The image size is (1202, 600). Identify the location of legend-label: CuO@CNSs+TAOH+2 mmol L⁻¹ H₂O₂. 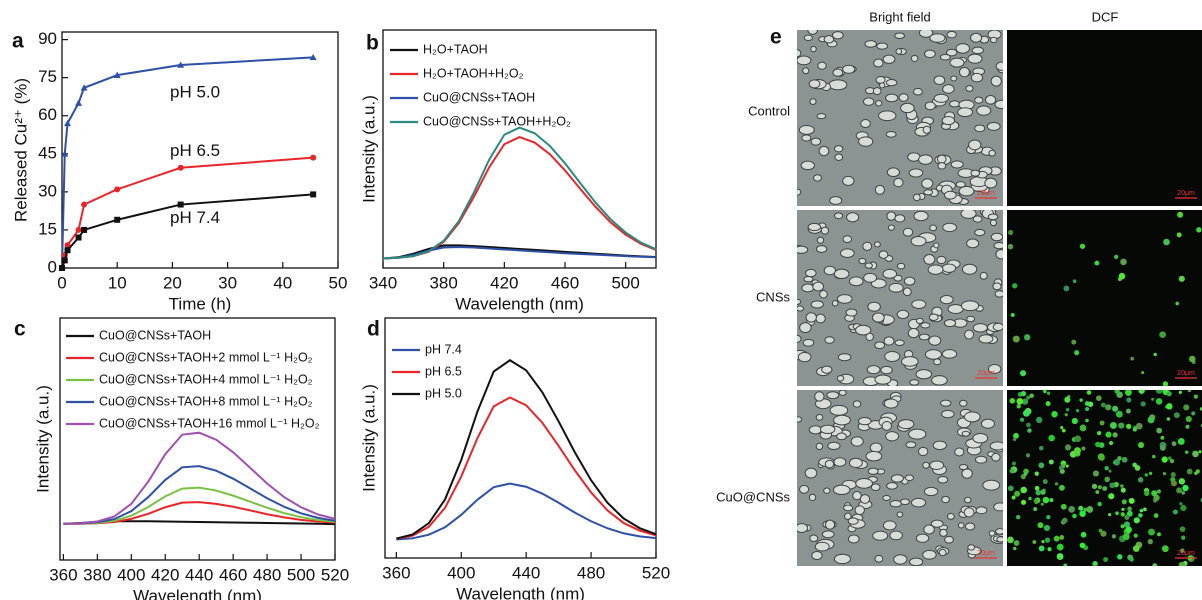
(206, 357).